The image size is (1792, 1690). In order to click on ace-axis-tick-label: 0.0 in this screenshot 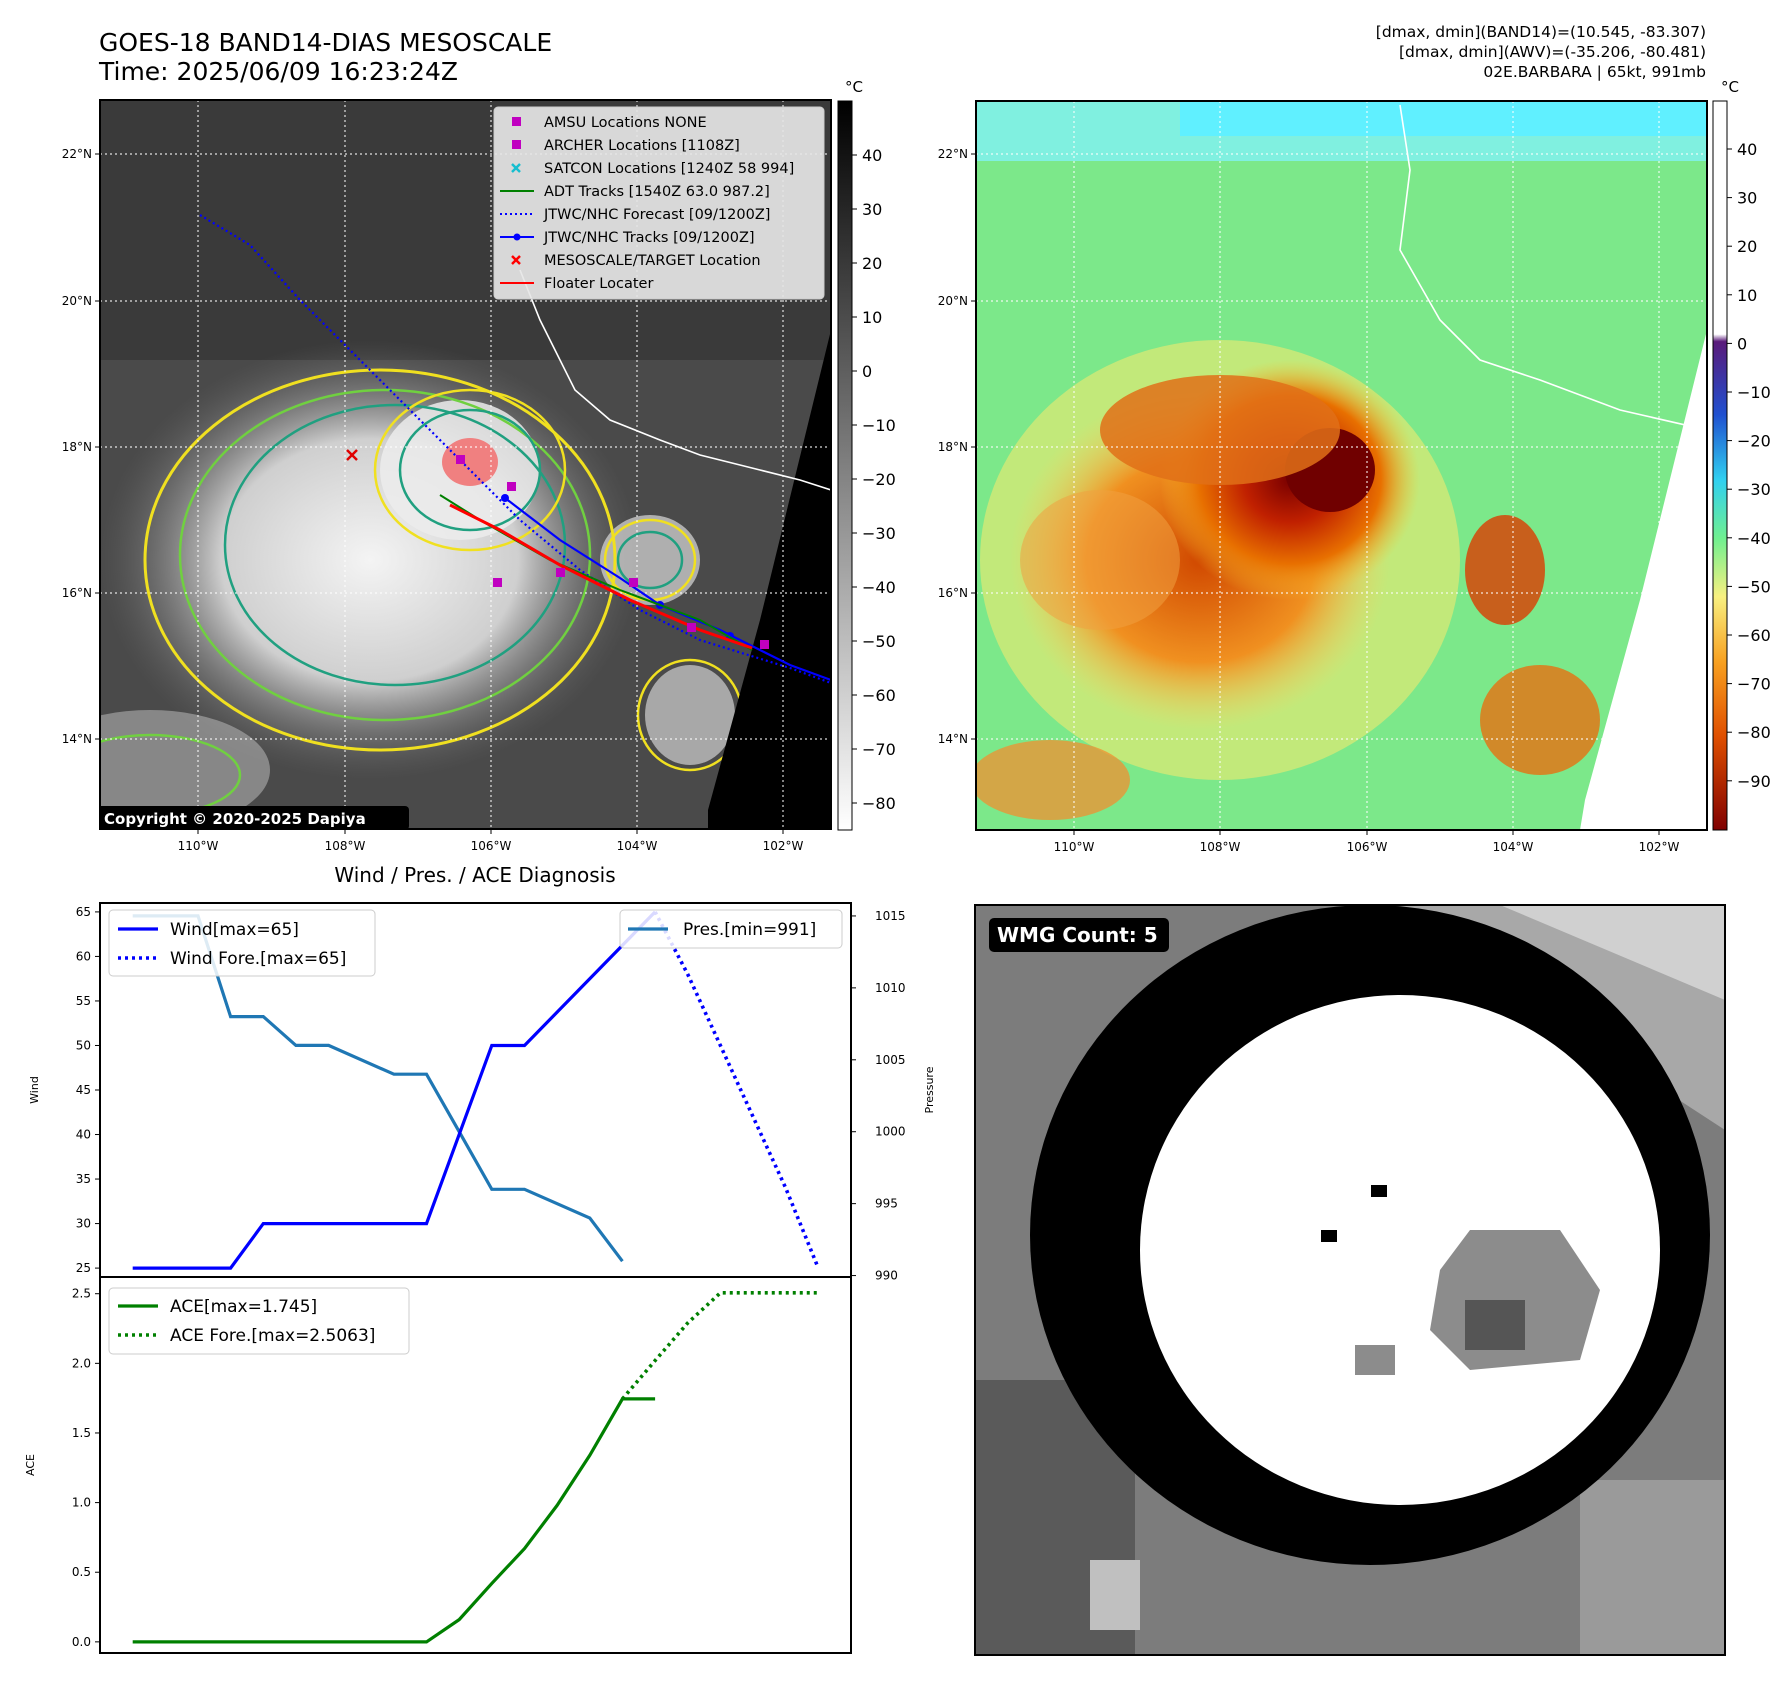, I will do `click(81, 1642)`.